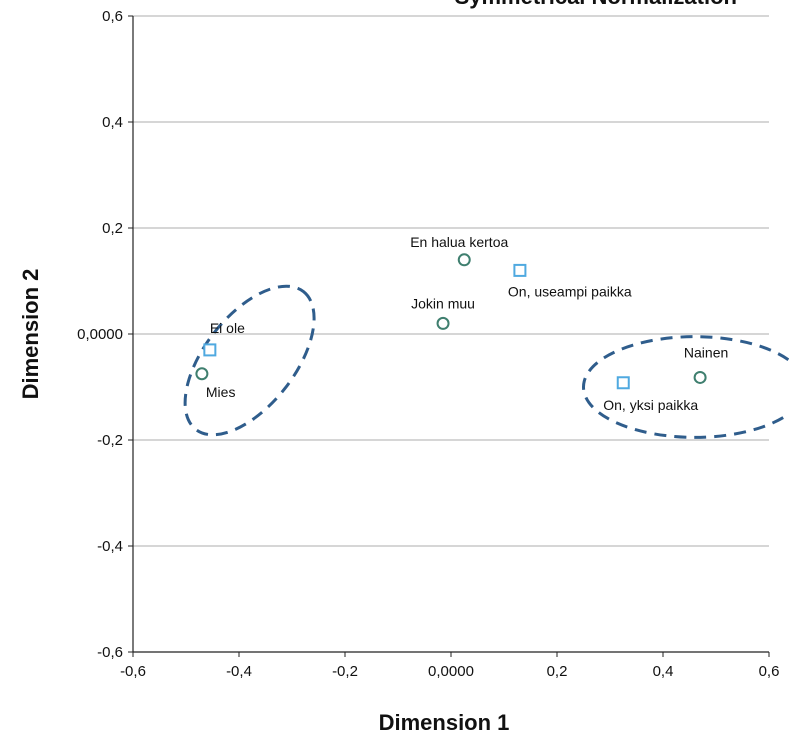 Image resolution: width=789 pixels, height=739 pixels. I want to click on y-tick-label-0: 0,6, so click(112, 16).